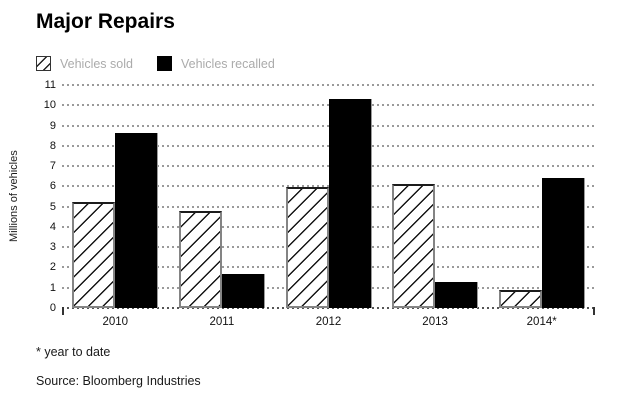 The image size is (630, 400). Describe the element at coordinates (414, 246) in the screenshot. I see `bar-sold-2013` at that location.